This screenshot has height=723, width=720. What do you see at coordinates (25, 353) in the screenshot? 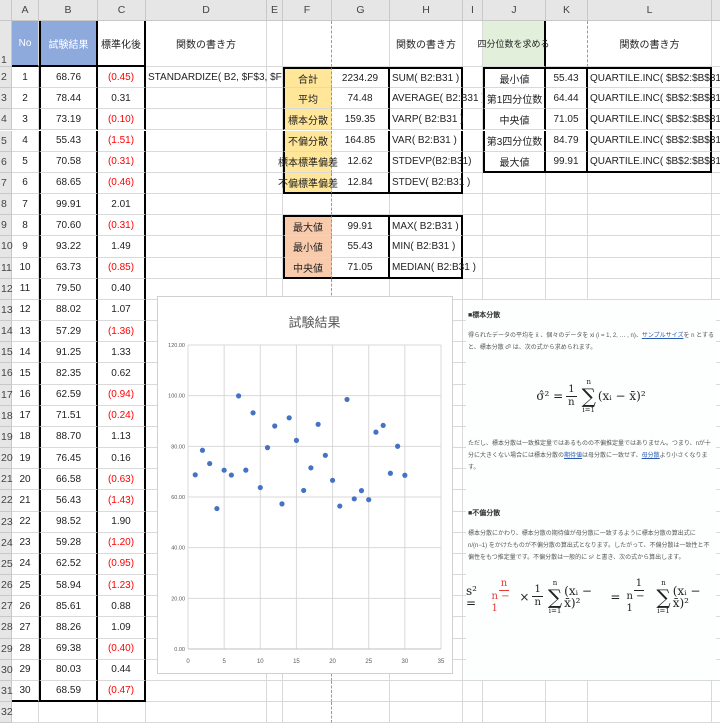
I see `row-no: 14` at bounding box center [25, 353].